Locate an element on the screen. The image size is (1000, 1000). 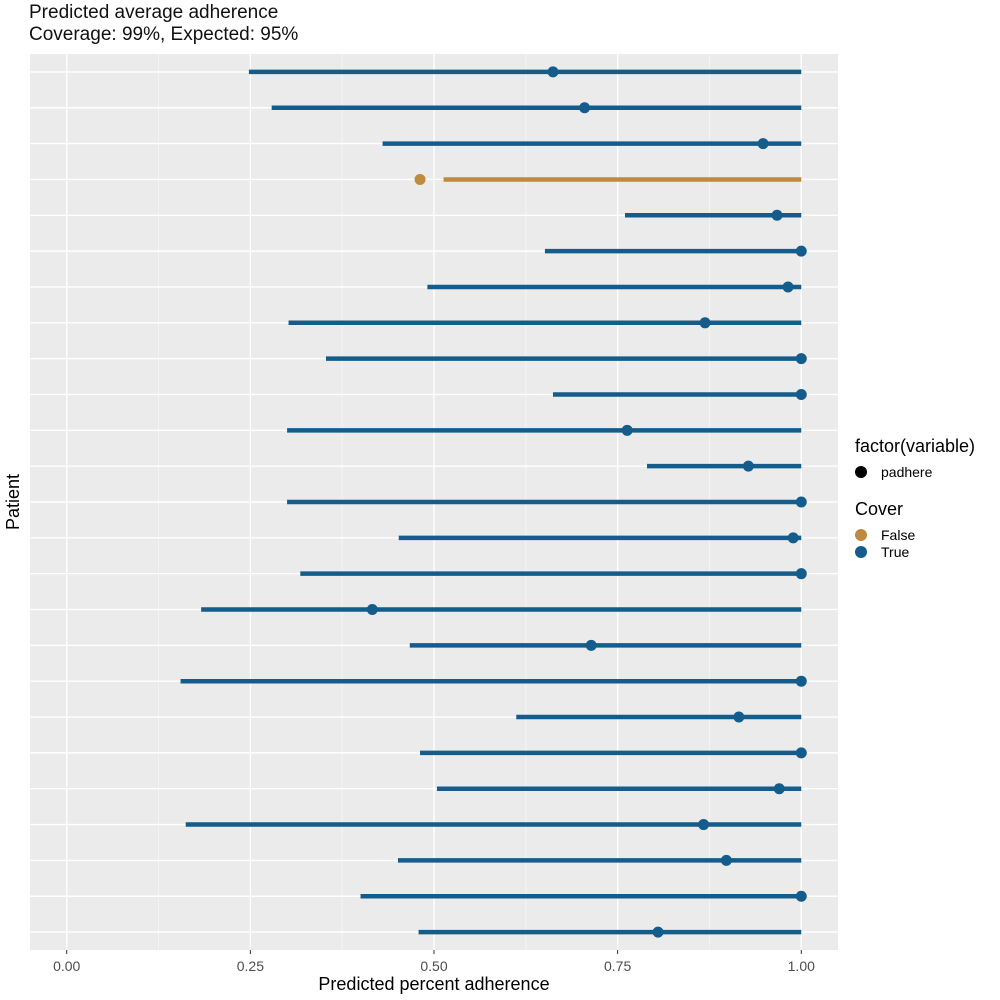
x-tick-label: 0.75 is located at coordinates (617, 966).